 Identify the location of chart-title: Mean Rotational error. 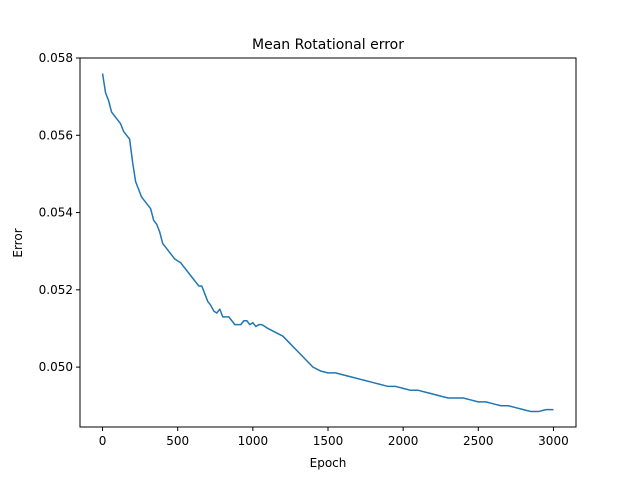
(328, 45).